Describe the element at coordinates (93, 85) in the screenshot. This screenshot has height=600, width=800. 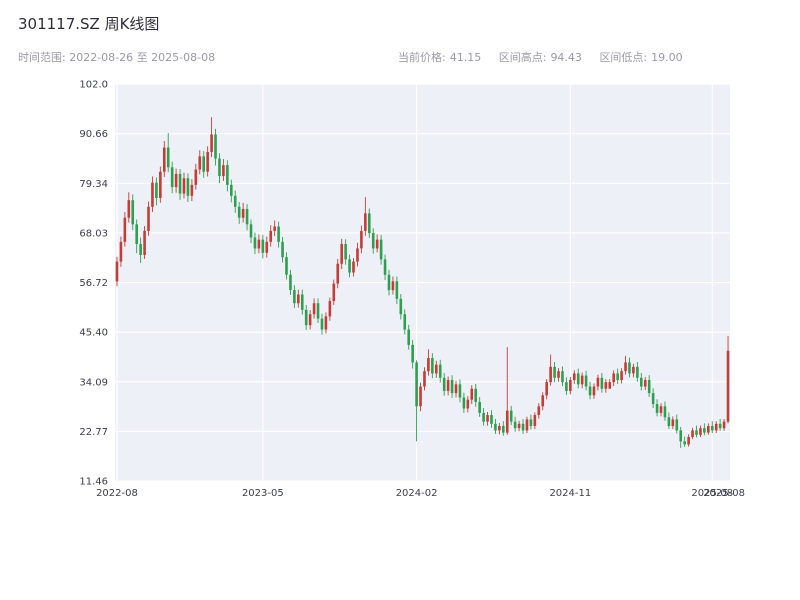
I see `y-tick-label: 102.0` at that location.